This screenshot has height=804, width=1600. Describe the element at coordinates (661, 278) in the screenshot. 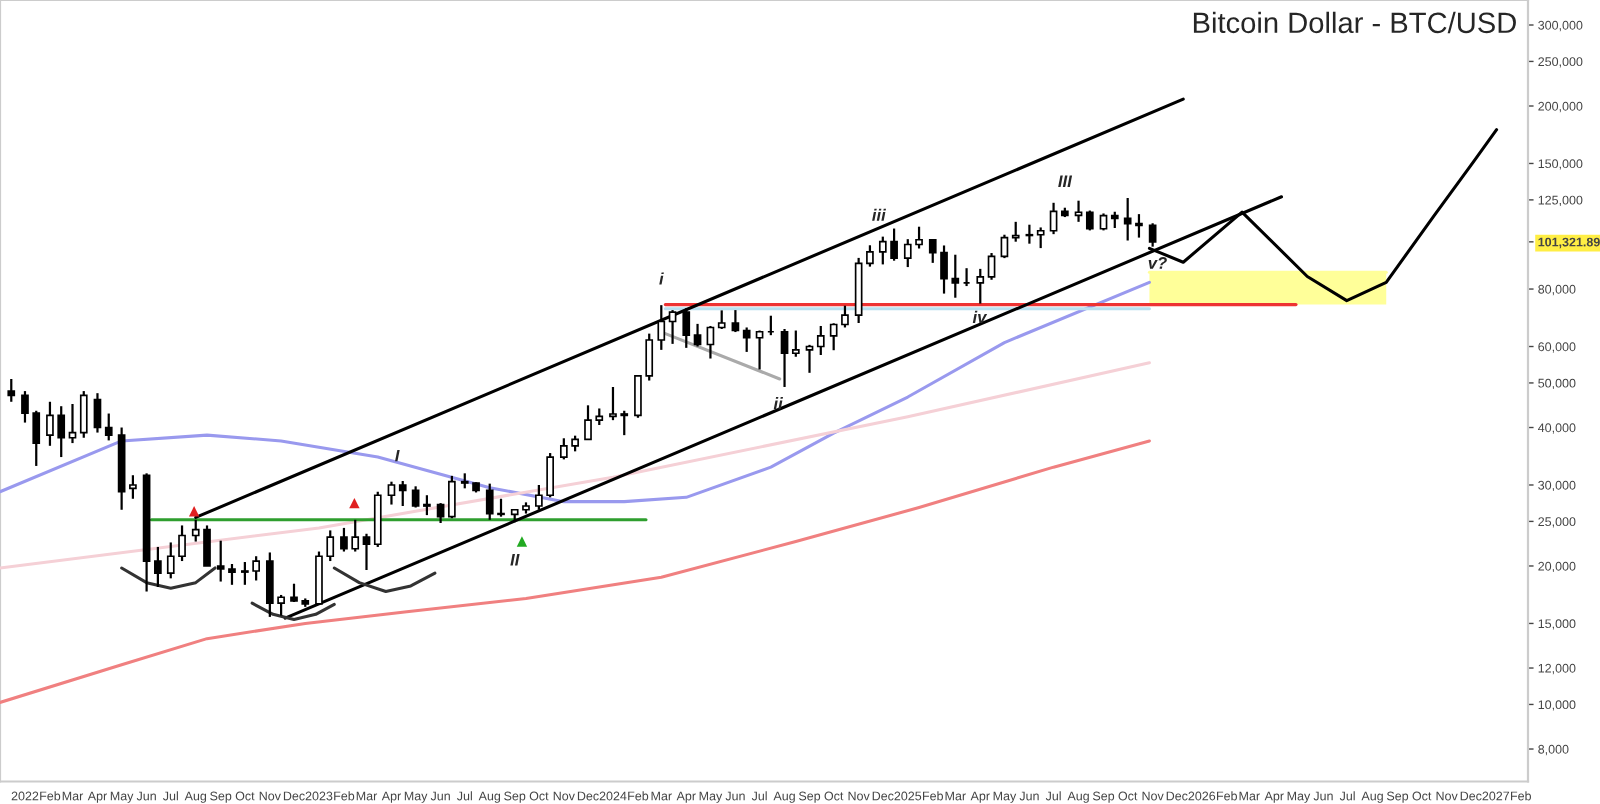

I see `annotation: i` at that location.